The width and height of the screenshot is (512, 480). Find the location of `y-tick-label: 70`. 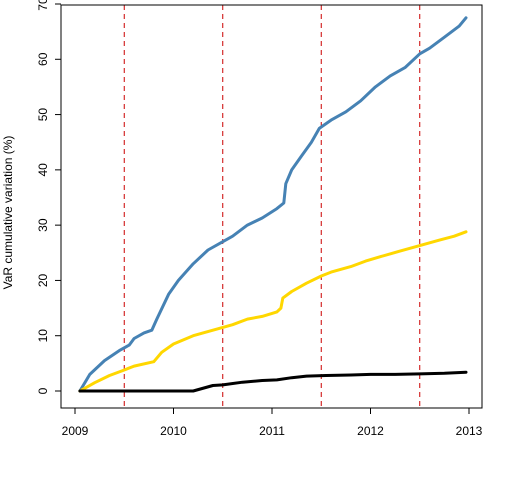

y-tick-label: 70 is located at coordinates (43, 5).